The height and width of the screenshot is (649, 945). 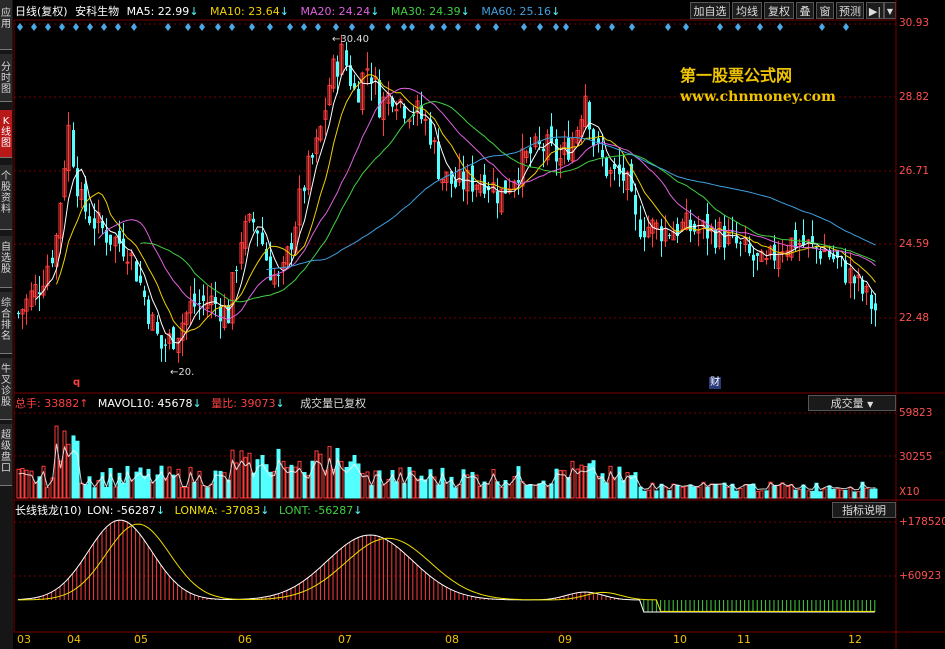 What do you see at coordinates (825, 10) in the screenshot?
I see `window-button: 窗` at bounding box center [825, 10].